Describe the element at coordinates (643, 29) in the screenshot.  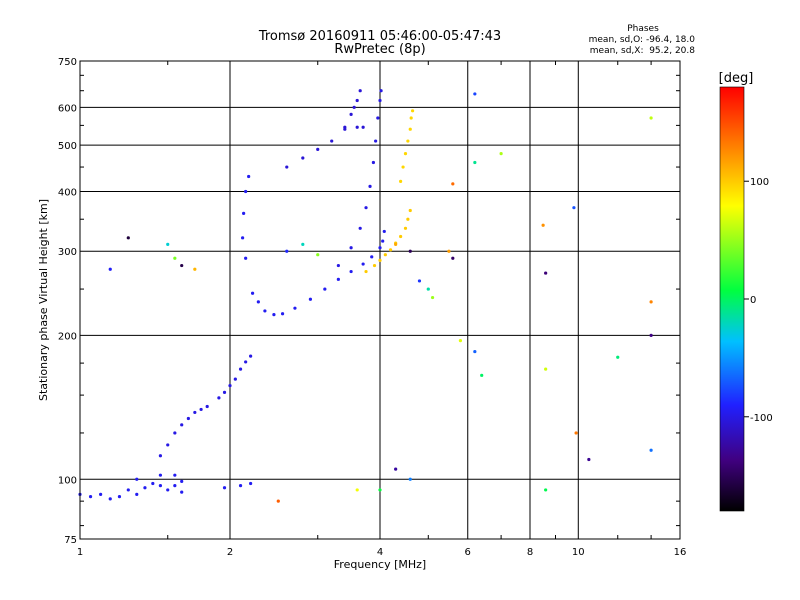
I see `phase-info-heading: Phases` at that location.